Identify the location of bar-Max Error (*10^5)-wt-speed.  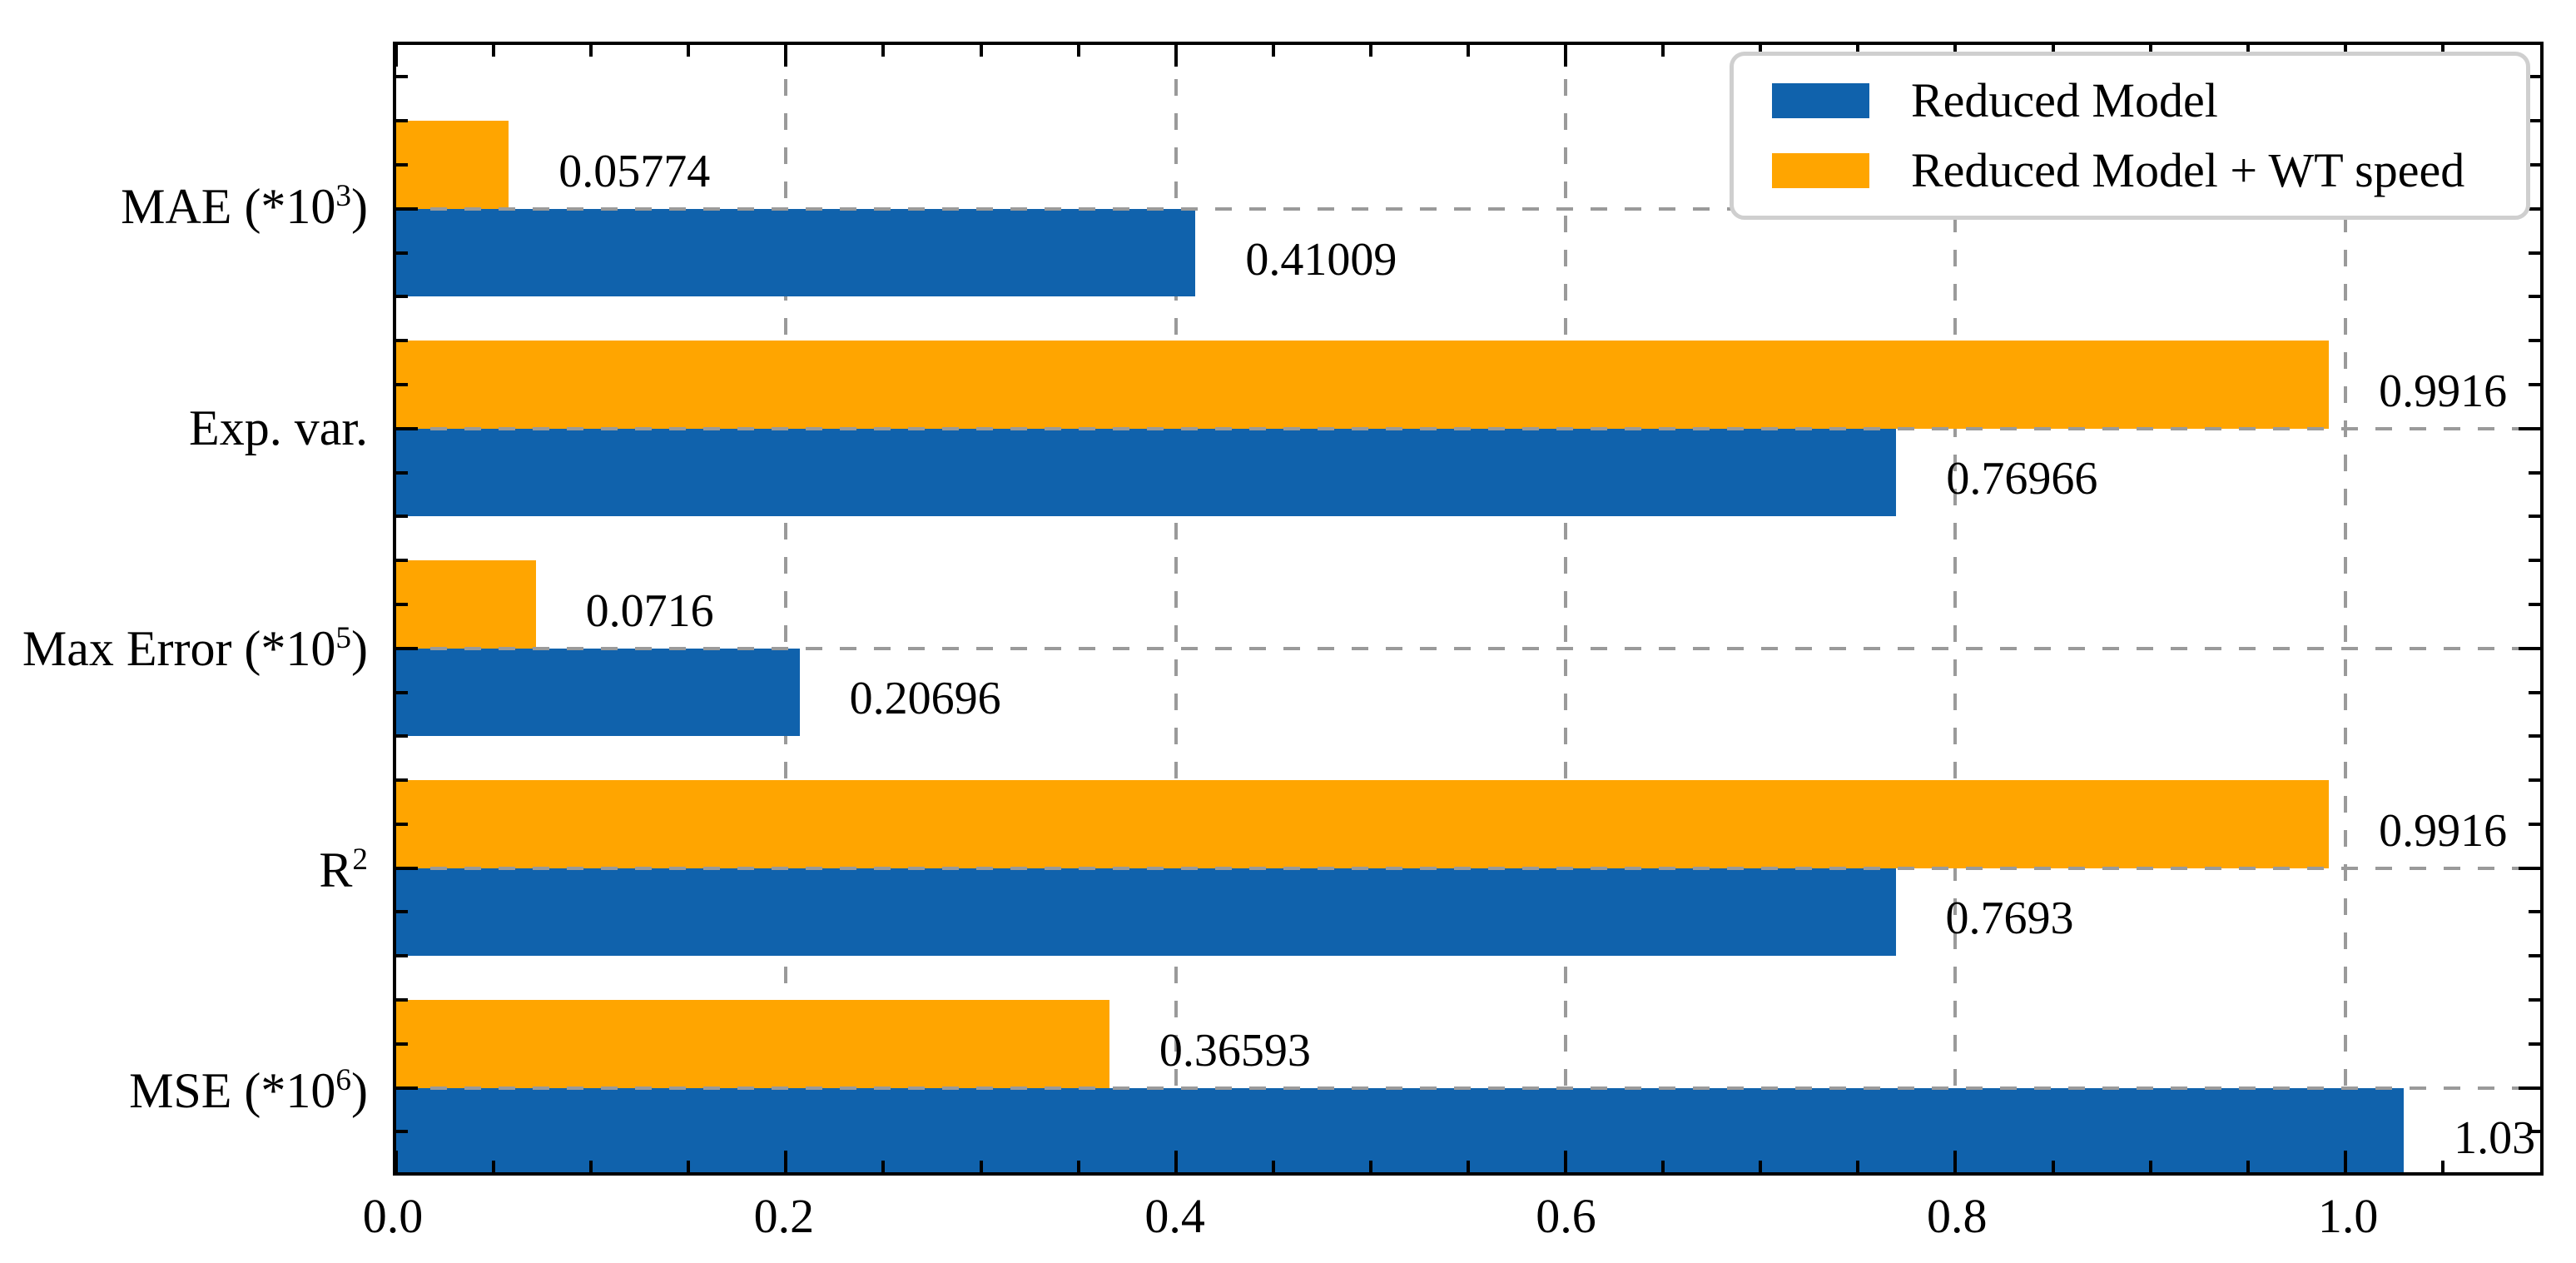
(466, 605).